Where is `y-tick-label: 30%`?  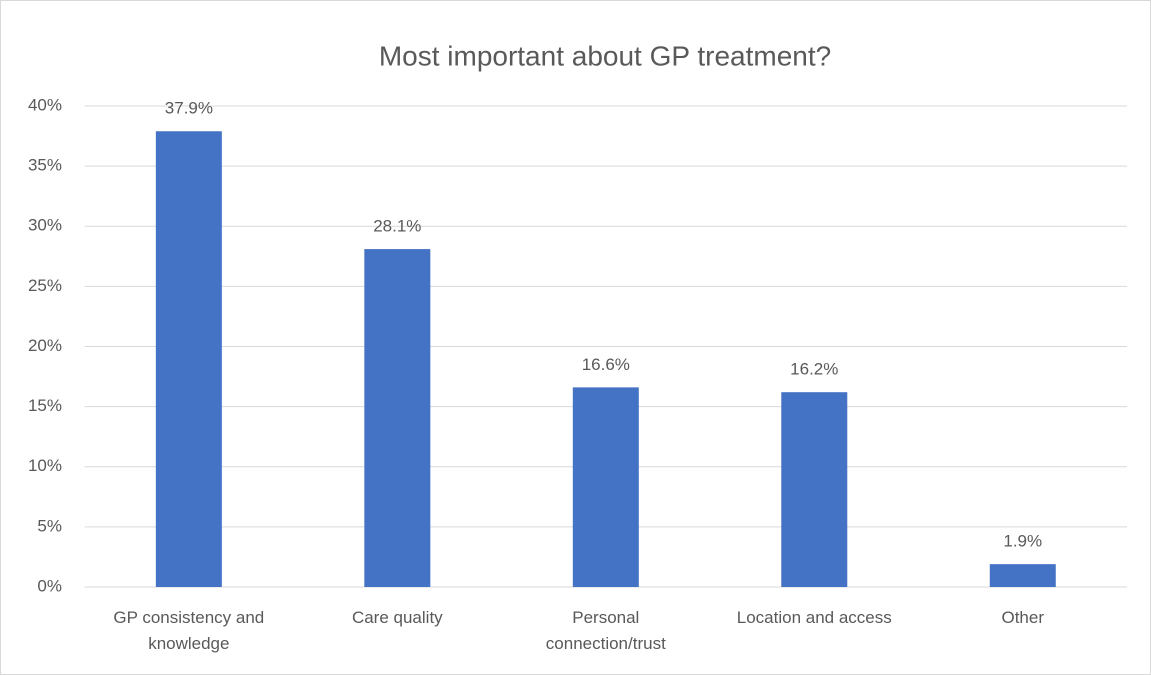
y-tick-label: 30% is located at coordinates (45, 225).